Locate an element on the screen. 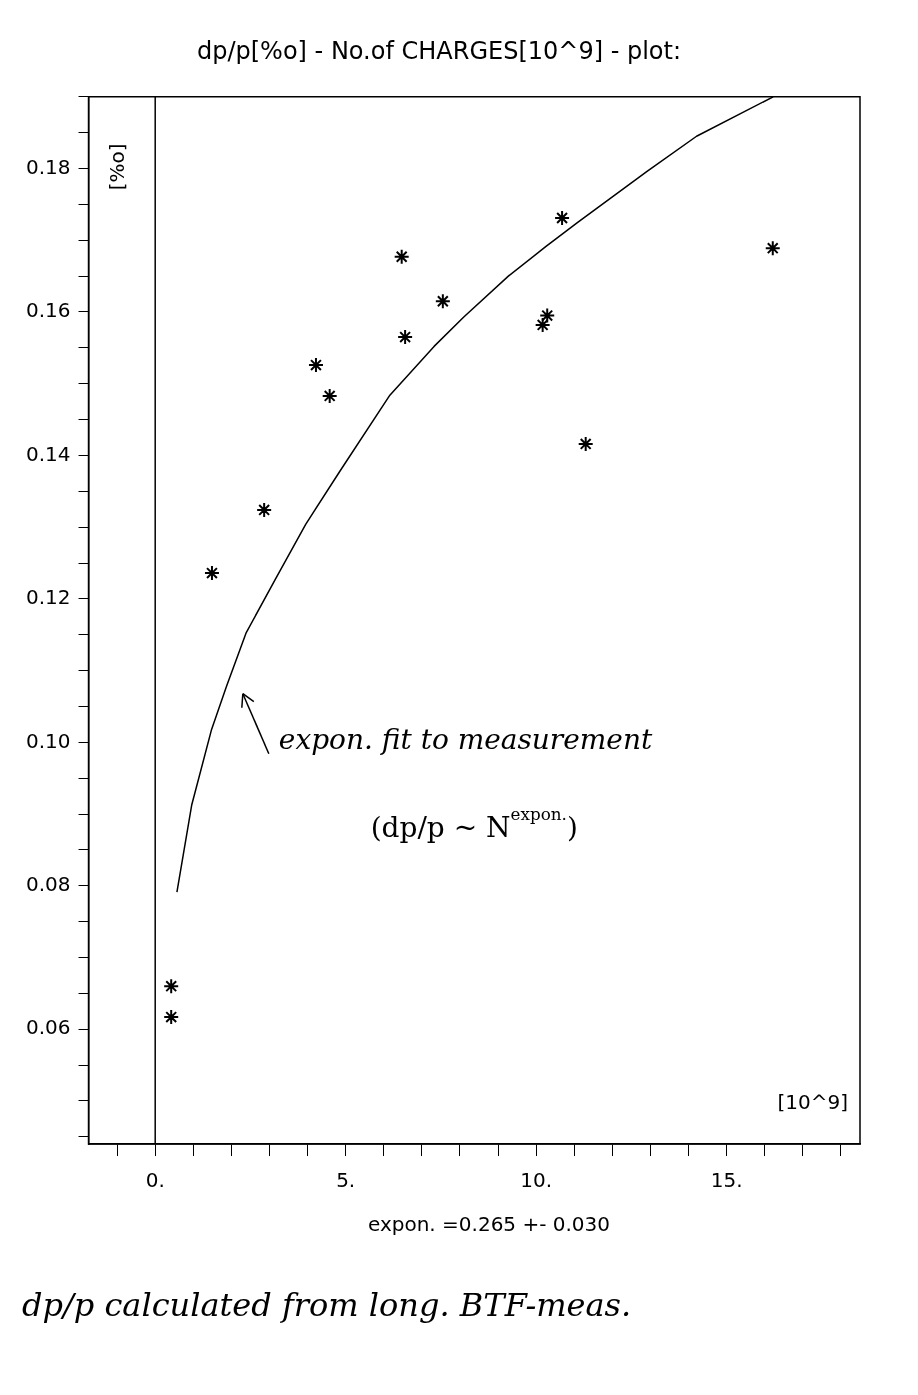  x-tick-label: 15. is located at coordinates (726, 1180).